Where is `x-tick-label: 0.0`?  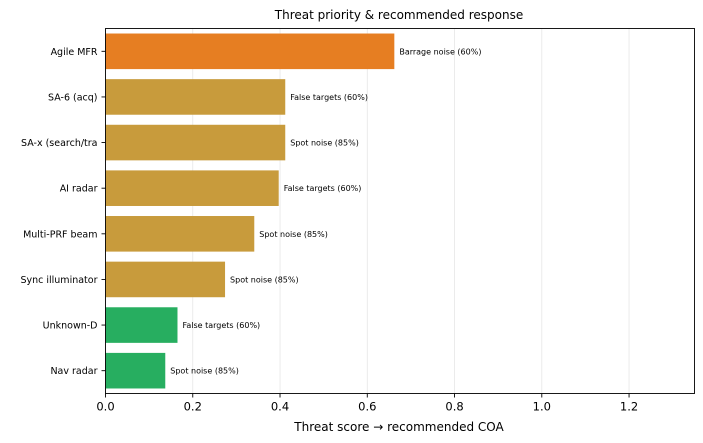
x-tick-label: 0.0 is located at coordinates (105, 407).